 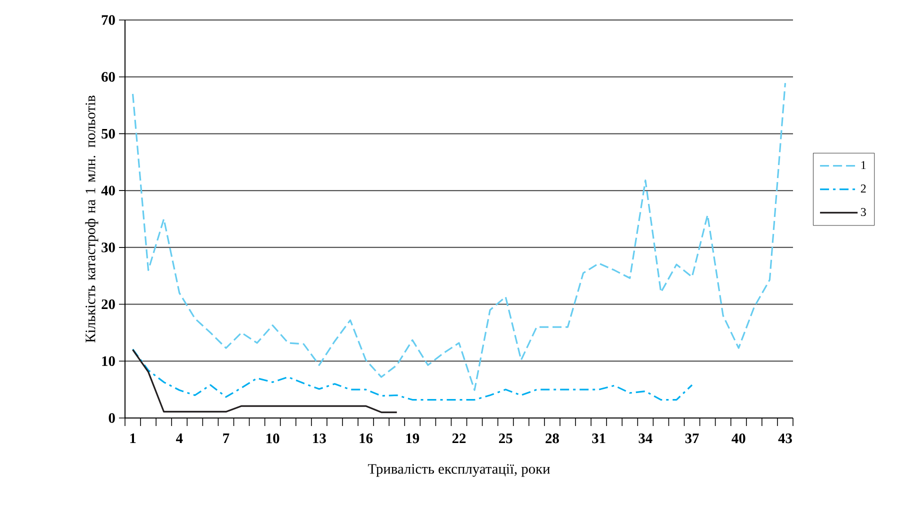 What do you see at coordinates (108, 77) in the screenshot?
I see `y-tick-label: 60` at bounding box center [108, 77].